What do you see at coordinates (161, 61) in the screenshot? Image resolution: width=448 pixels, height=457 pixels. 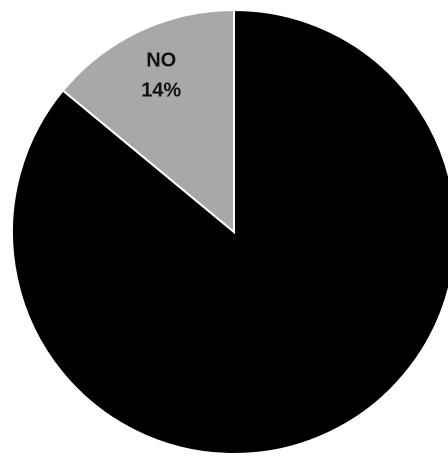 I see `slice-category-label: NO` at bounding box center [161, 61].